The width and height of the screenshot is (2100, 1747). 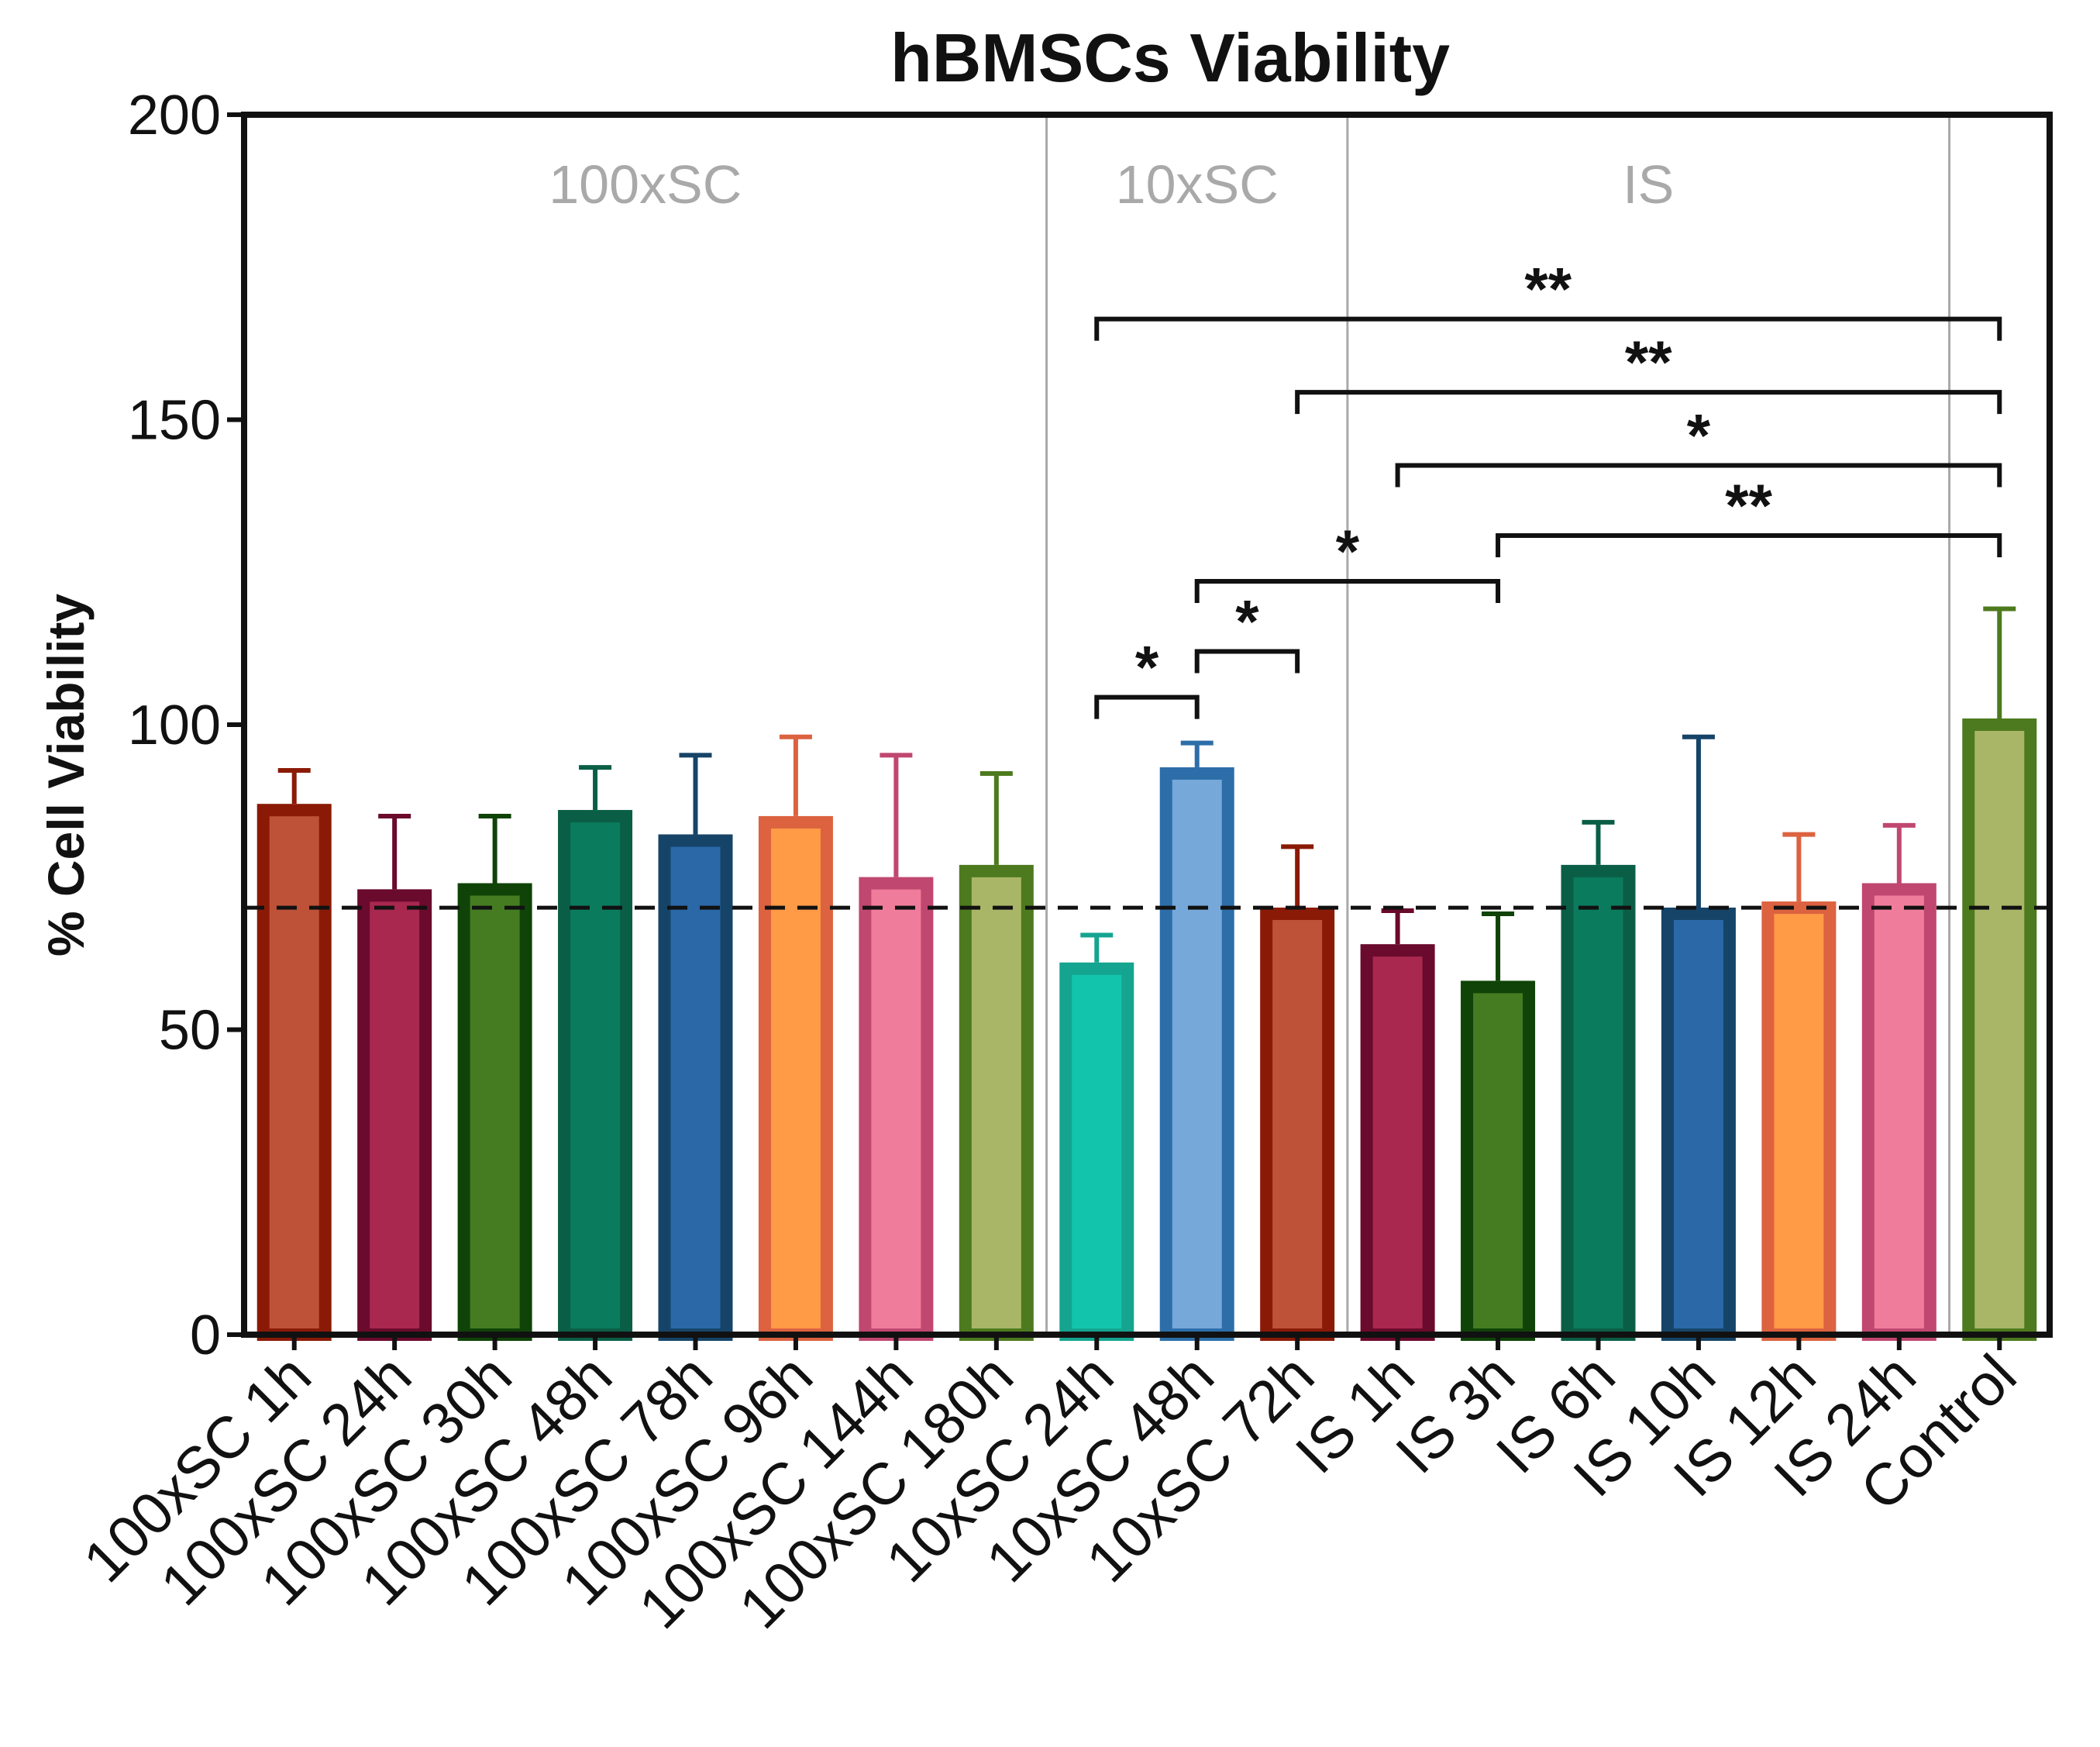 I want to click on x-tick-label: IS 3h, so click(x=1455, y=1414).